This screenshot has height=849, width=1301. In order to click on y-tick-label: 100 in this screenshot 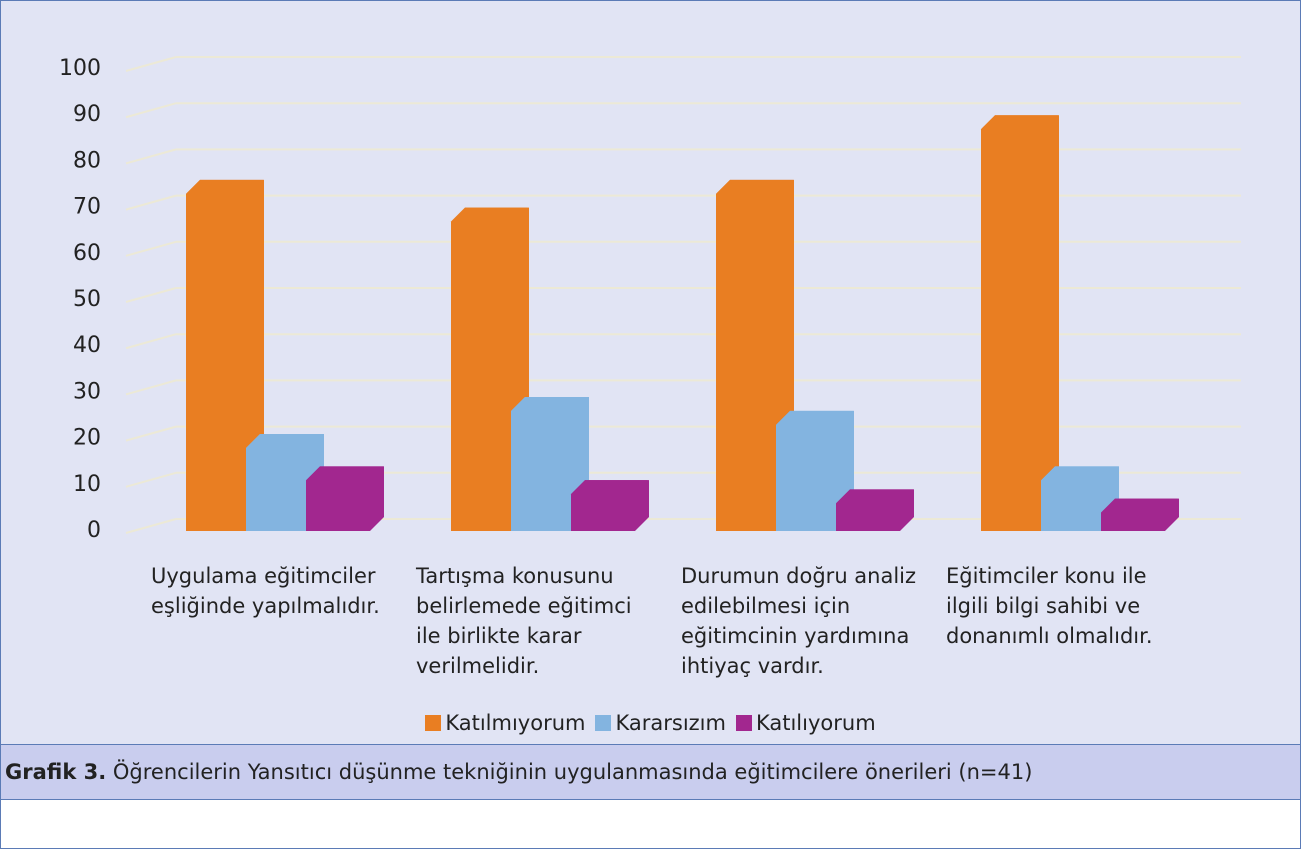, I will do `click(80, 68)`.